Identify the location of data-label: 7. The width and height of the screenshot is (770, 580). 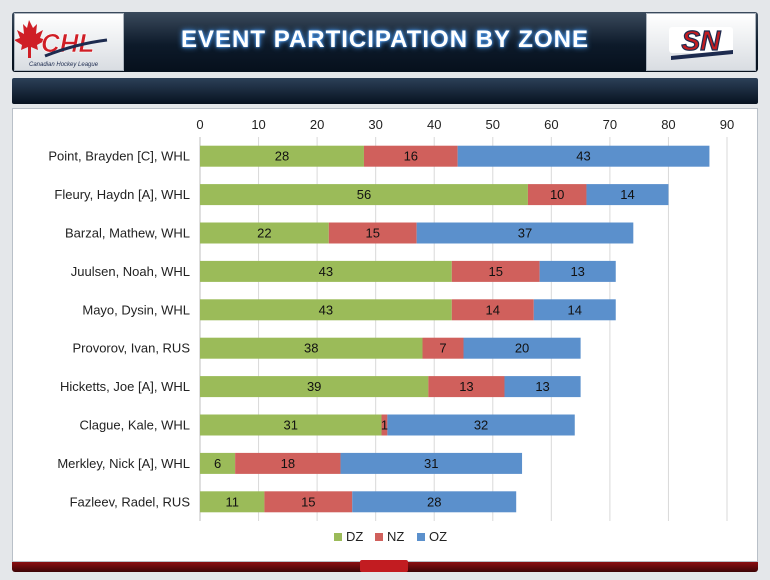
(442, 348).